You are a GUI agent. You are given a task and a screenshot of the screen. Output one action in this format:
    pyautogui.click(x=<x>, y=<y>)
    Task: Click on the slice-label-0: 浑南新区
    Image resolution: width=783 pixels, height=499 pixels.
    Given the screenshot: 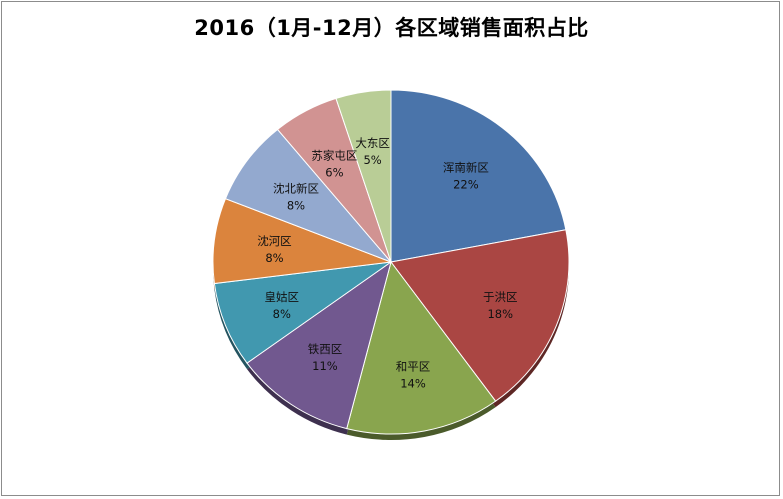 What is the action you would take?
    pyautogui.click(x=466, y=168)
    